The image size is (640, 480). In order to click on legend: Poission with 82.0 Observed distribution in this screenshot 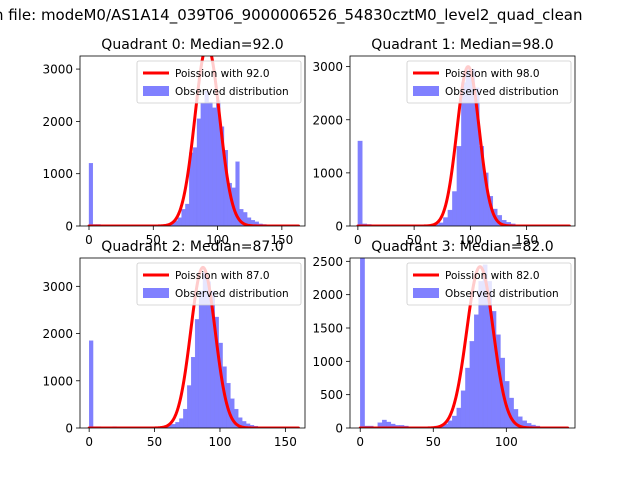, I will do `click(489, 284)`.